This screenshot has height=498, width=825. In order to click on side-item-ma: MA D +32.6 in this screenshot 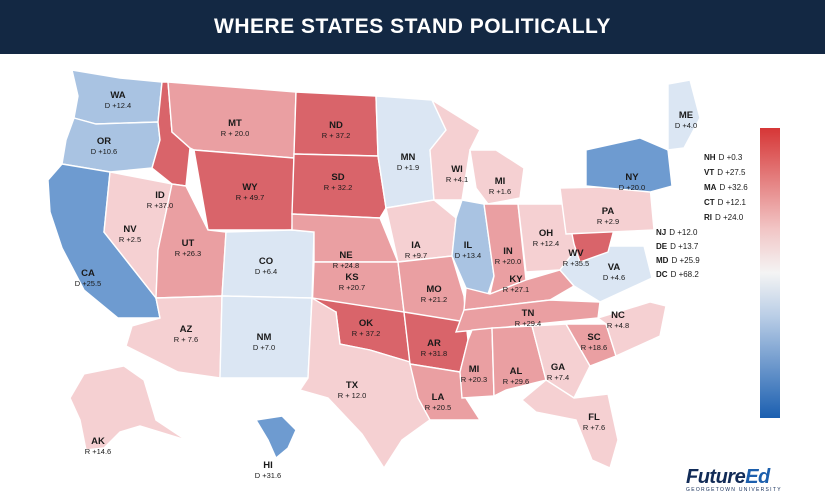, I will do `click(726, 187)`.